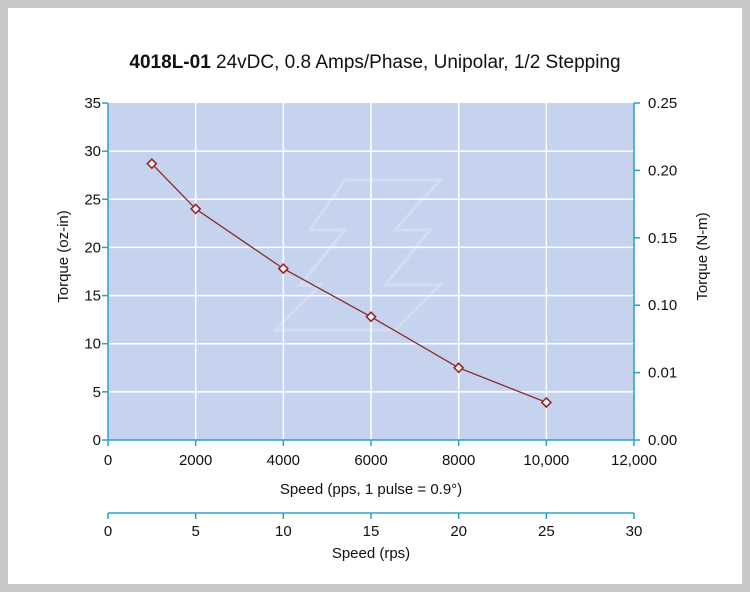 The image size is (750, 592). I want to click on x2-tick-label: 0, so click(108, 531).